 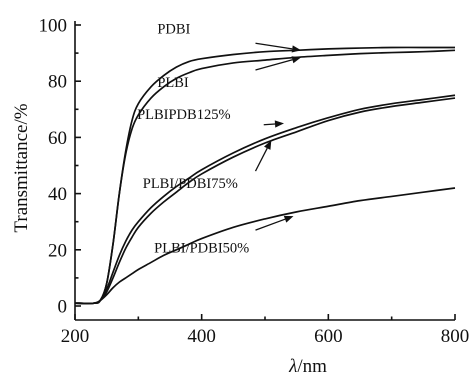 I want to click on x-axis-title-unit: /nm, so click(x=312, y=366).